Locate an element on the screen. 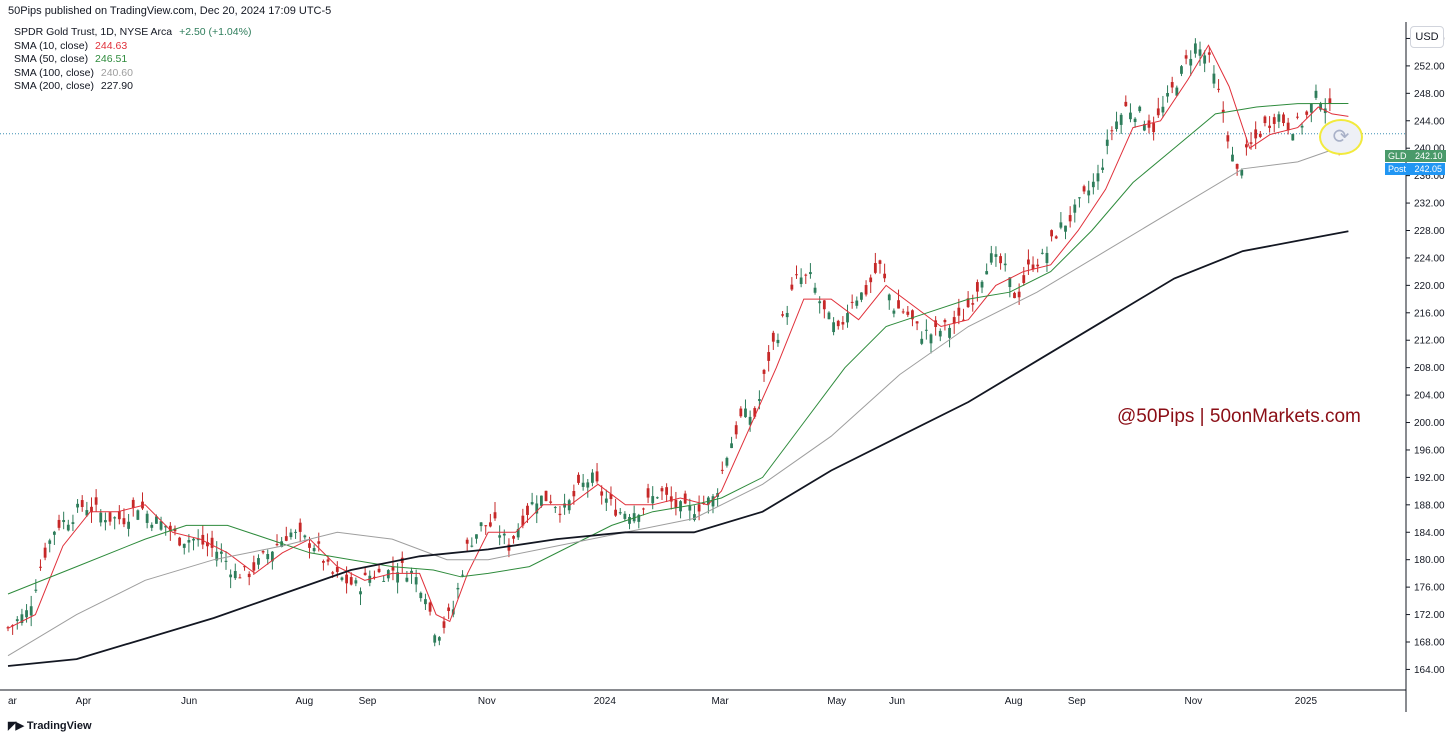 The height and width of the screenshot is (740, 1456). refresh-button: ⟳ is located at coordinates (1341, 137).